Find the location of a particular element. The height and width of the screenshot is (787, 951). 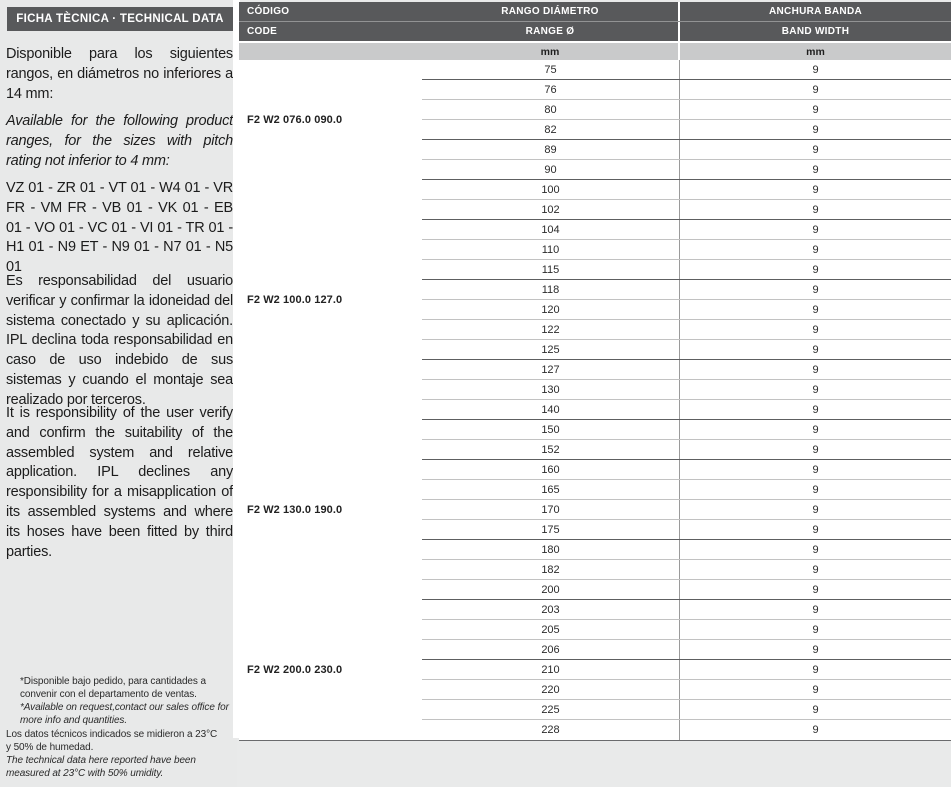

diameter-cell: 225 is located at coordinates (551, 709).